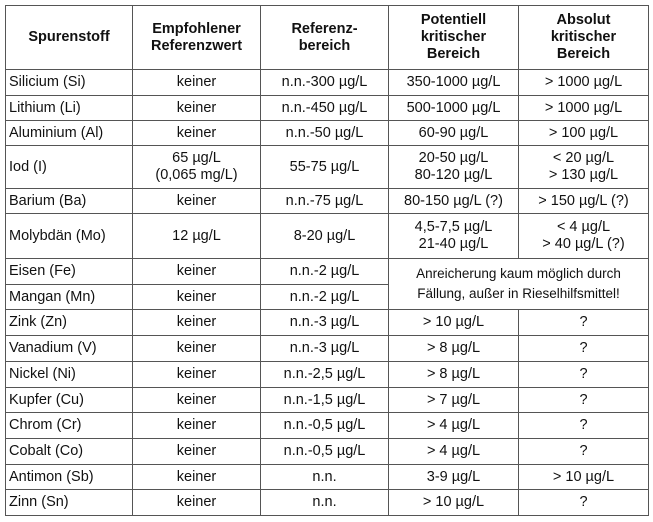 This screenshot has width=653, height=522. Describe the element at coordinates (69, 322) in the screenshot. I see `cell-spurenstoff: Zink (Zn)` at that location.